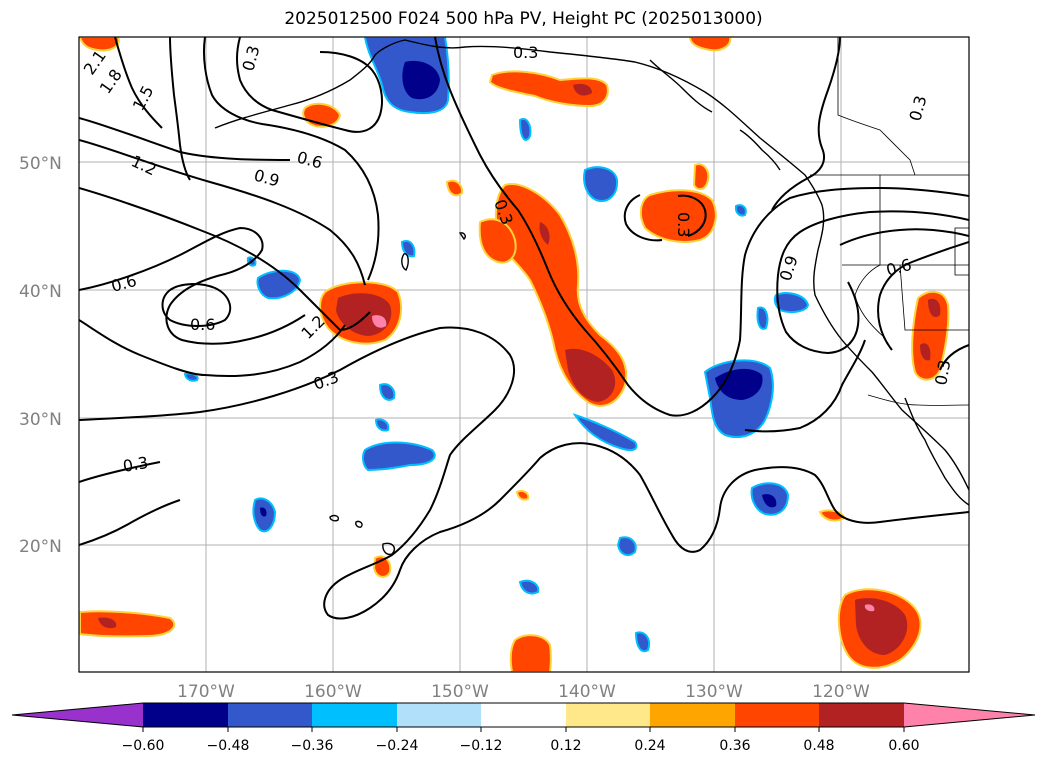 This screenshot has height=765, width=1047. Describe the element at coordinates (879, 628) in the screenshot. I see `pv-blob-tropical-east` at that location.